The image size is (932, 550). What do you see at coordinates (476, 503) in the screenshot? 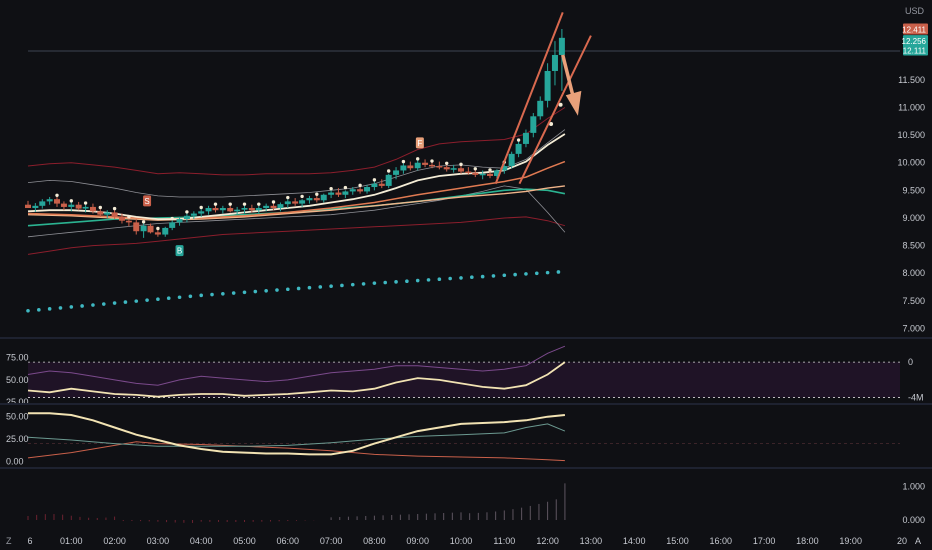
I see `histogram-pane: 1.000 0.000` at bounding box center [476, 503].